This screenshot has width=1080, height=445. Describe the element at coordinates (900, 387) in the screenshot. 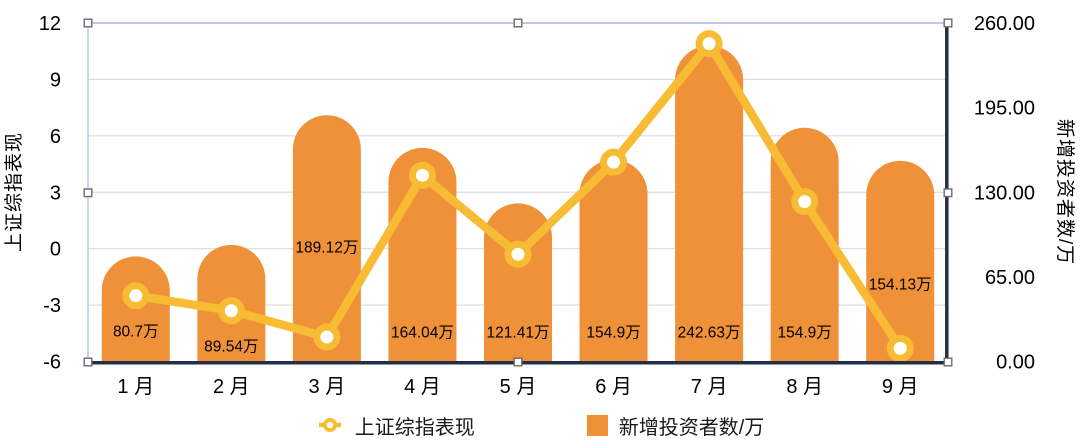

I see `x-axis-month-label: 9 月` at that location.